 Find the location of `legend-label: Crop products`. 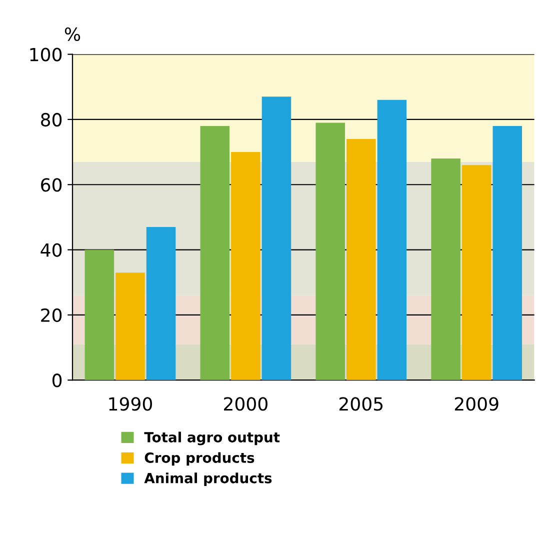

legend-label: Crop products is located at coordinates (199, 459).